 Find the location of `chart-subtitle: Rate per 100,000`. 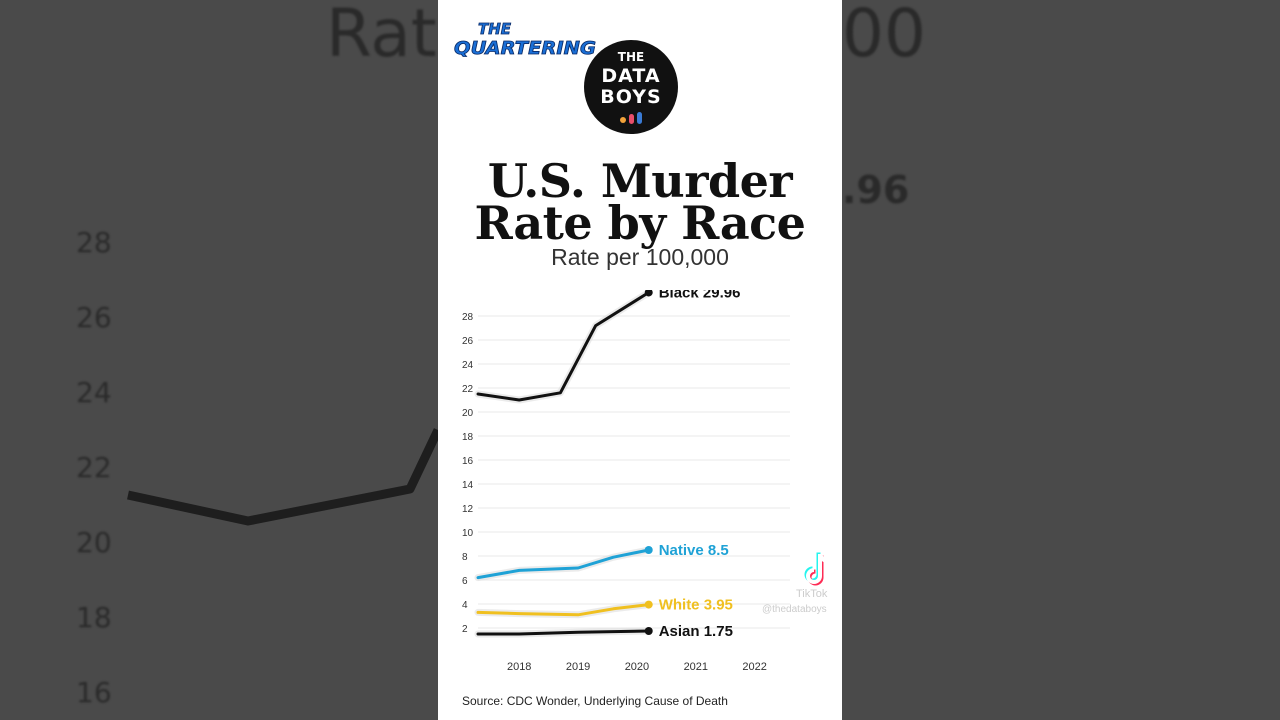

chart-subtitle: Rate per 100,000 is located at coordinates (640, 257).